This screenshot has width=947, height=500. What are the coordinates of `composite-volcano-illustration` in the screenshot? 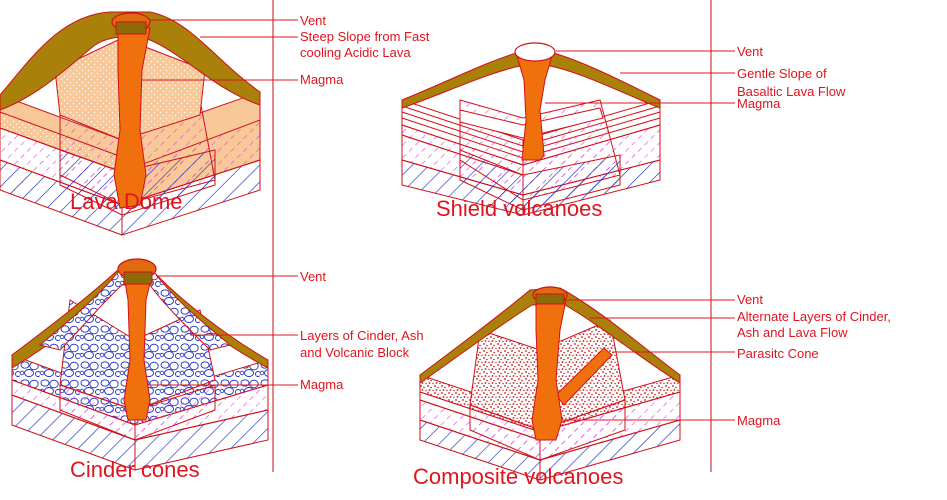 It's located at (550, 383).